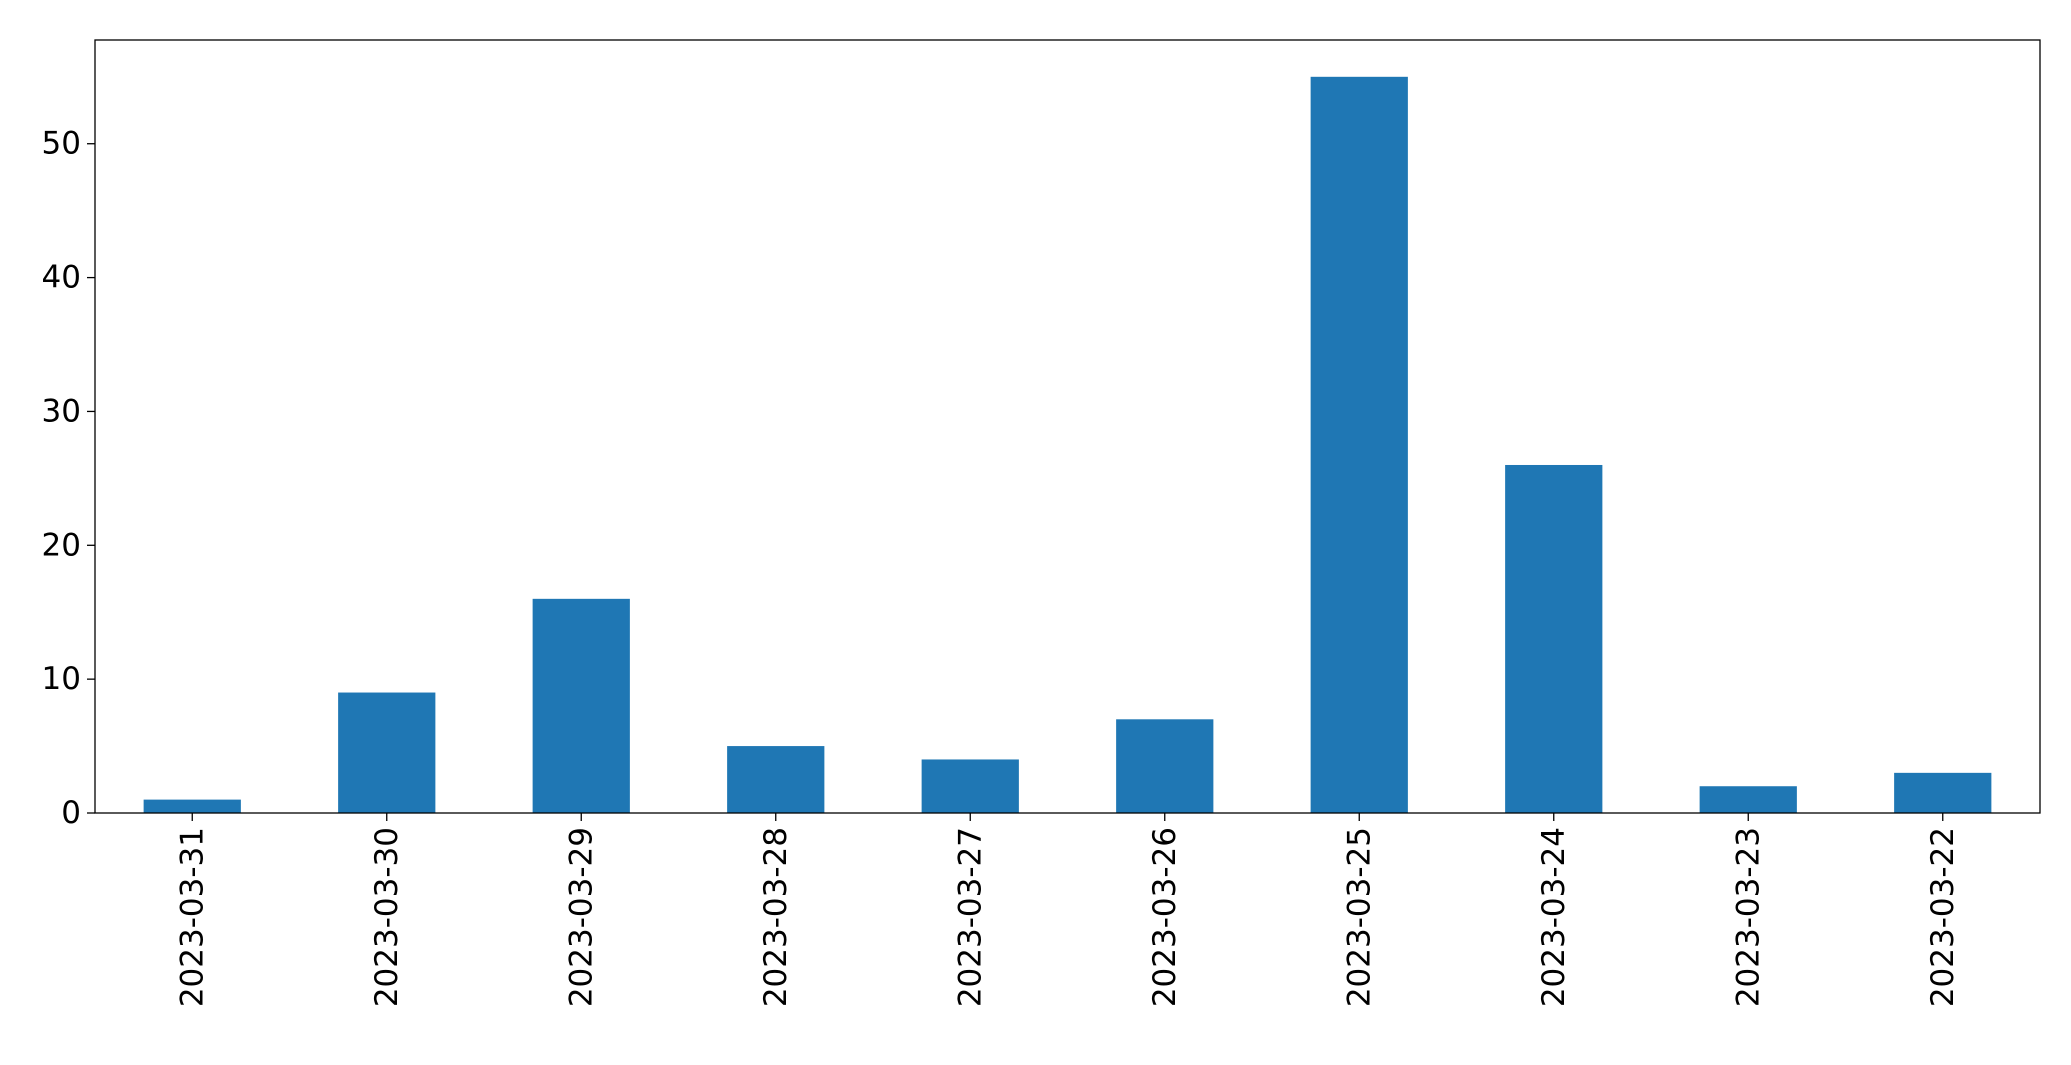 This screenshot has height=1065, width=2071. What do you see at coordinates (1748, 917) in the screenshot?
I see `x-tick-label: 2023-03-23` at bounding box center [1748, 917].